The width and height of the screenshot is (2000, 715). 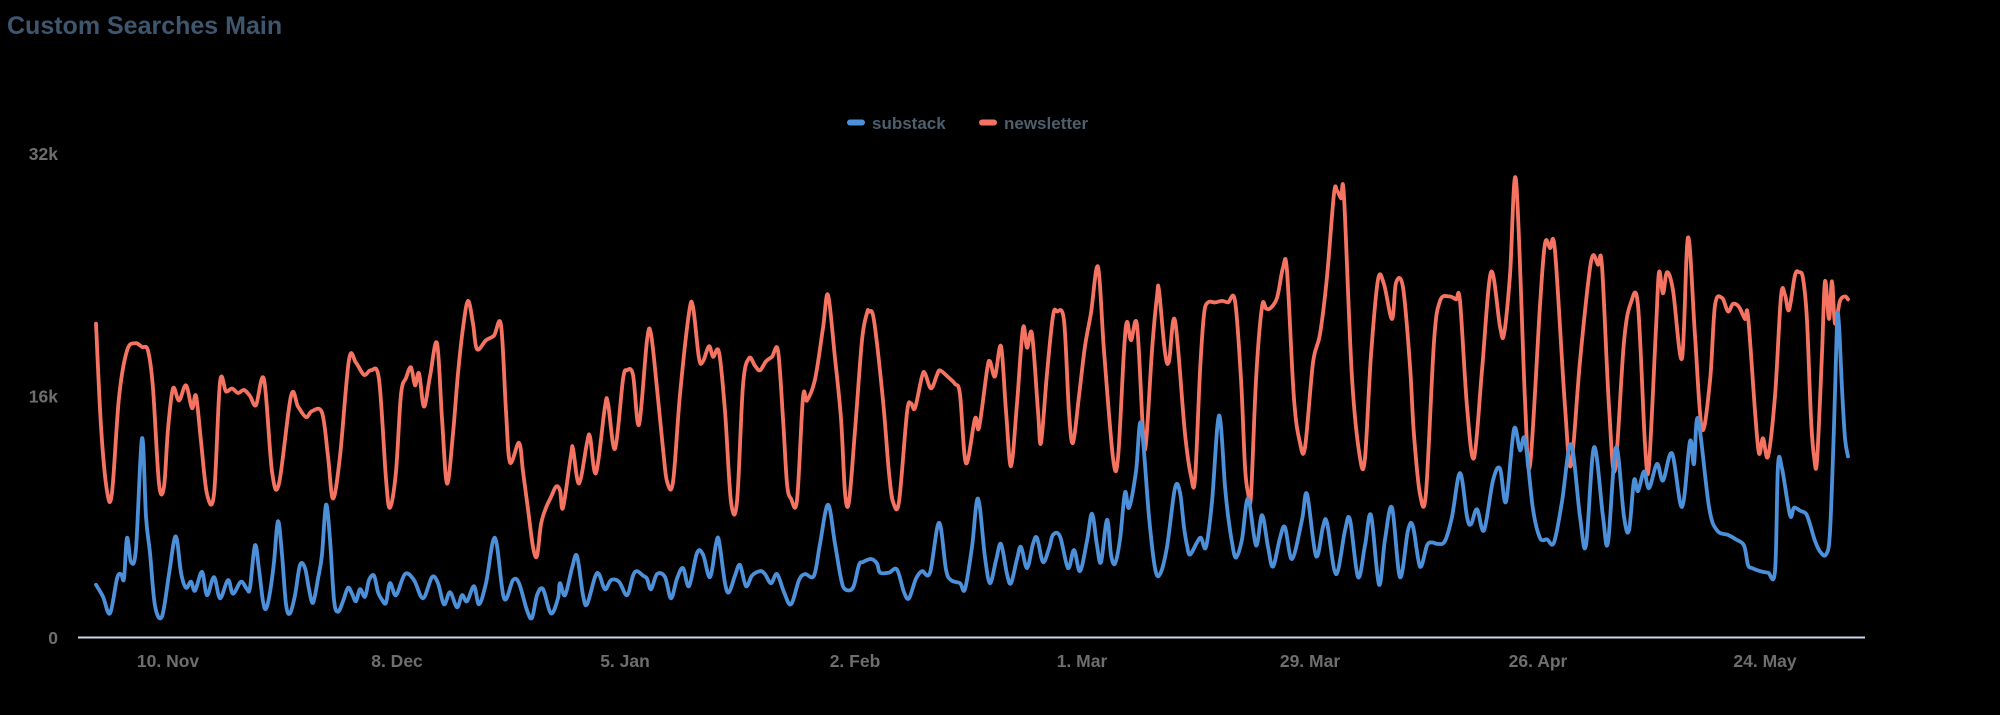 What do you see at coordinates (1764, 661) in the screenshot?
I see `svg-text: 24. May` at bounding box center [1764, 661].